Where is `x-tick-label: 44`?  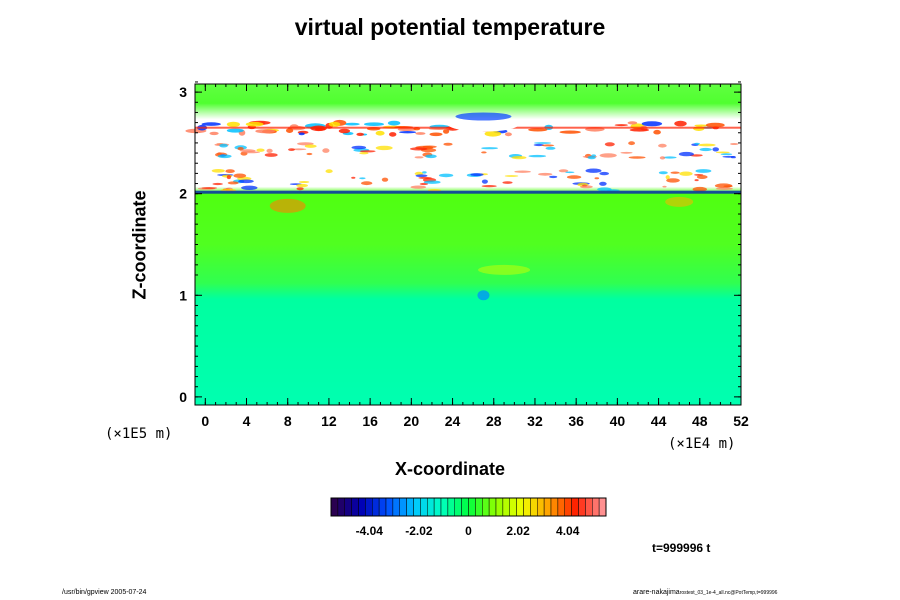 x-tick-label: 44 is located at coordinates (659, 421).